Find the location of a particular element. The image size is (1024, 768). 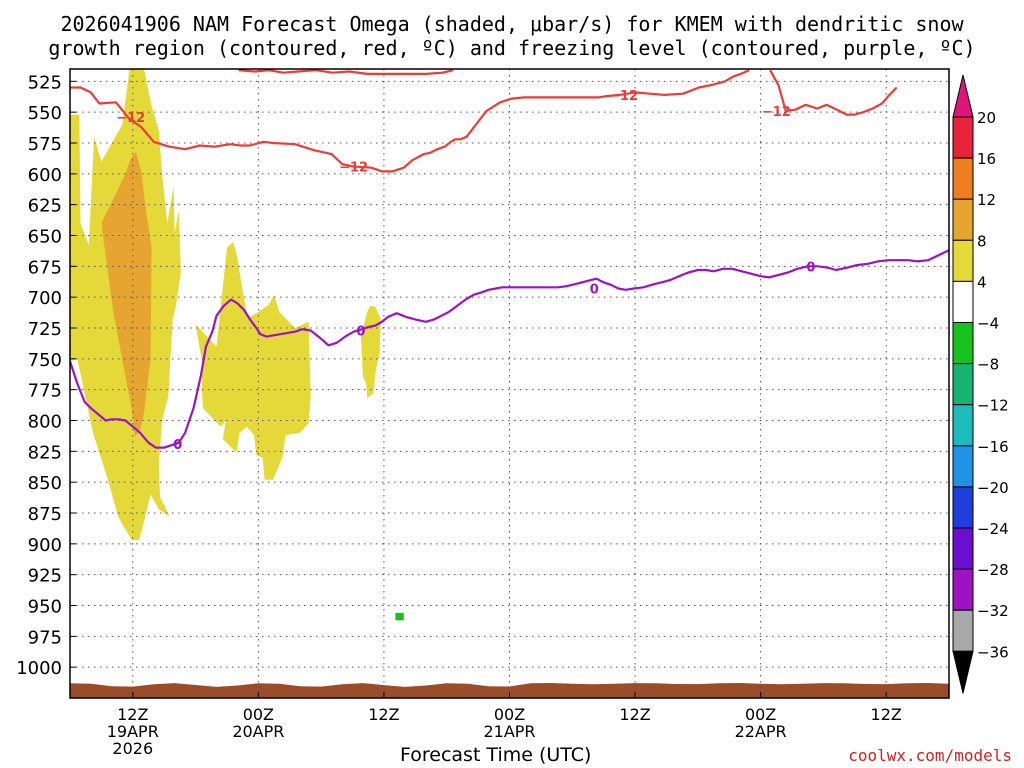

colorbar-label-4: 4 is located at coordinates (982, 282).